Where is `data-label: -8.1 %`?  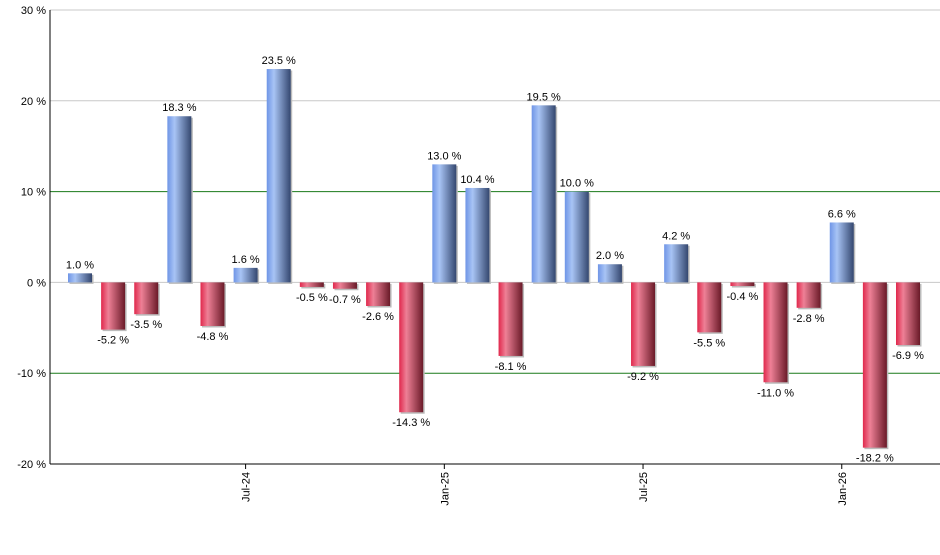 data-label: -8.1 % is located at coordinates (511, 367).